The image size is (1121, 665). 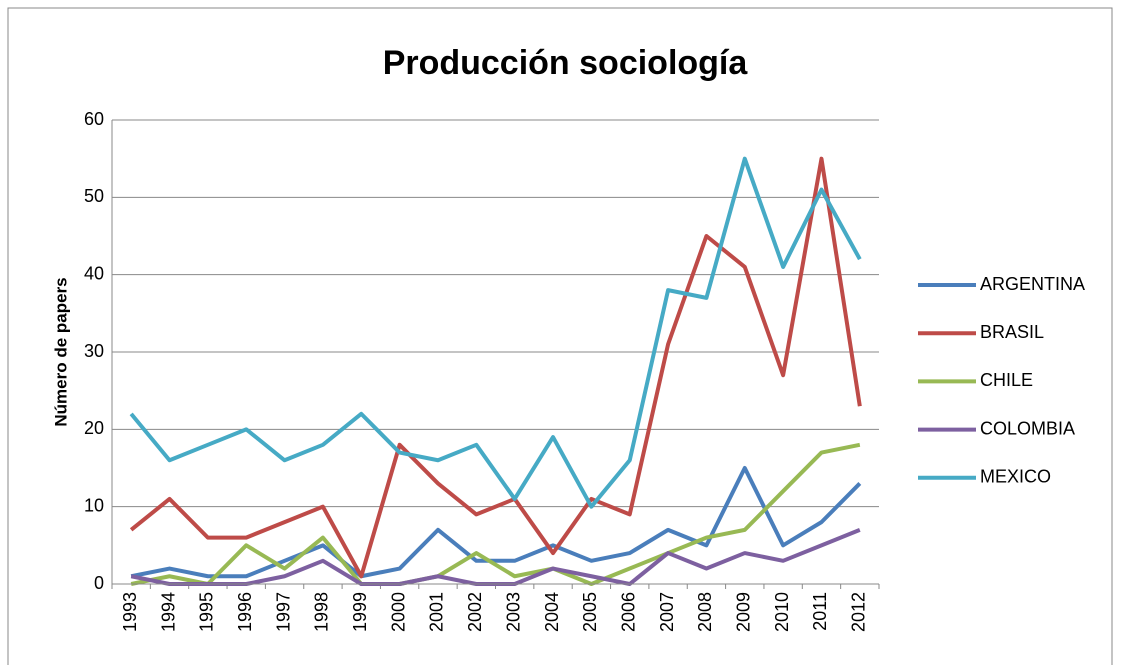 I want to click on x-tick-label: 2010, so click(x=782, y=612).